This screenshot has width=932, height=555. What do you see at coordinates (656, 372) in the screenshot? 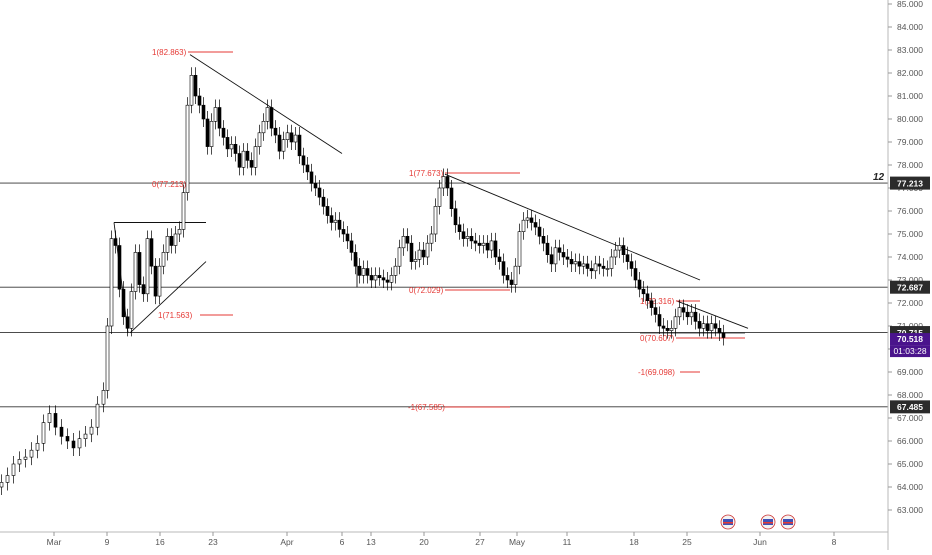
I see `fib-label: -1(69.098)` at bounding box center [656, 372].